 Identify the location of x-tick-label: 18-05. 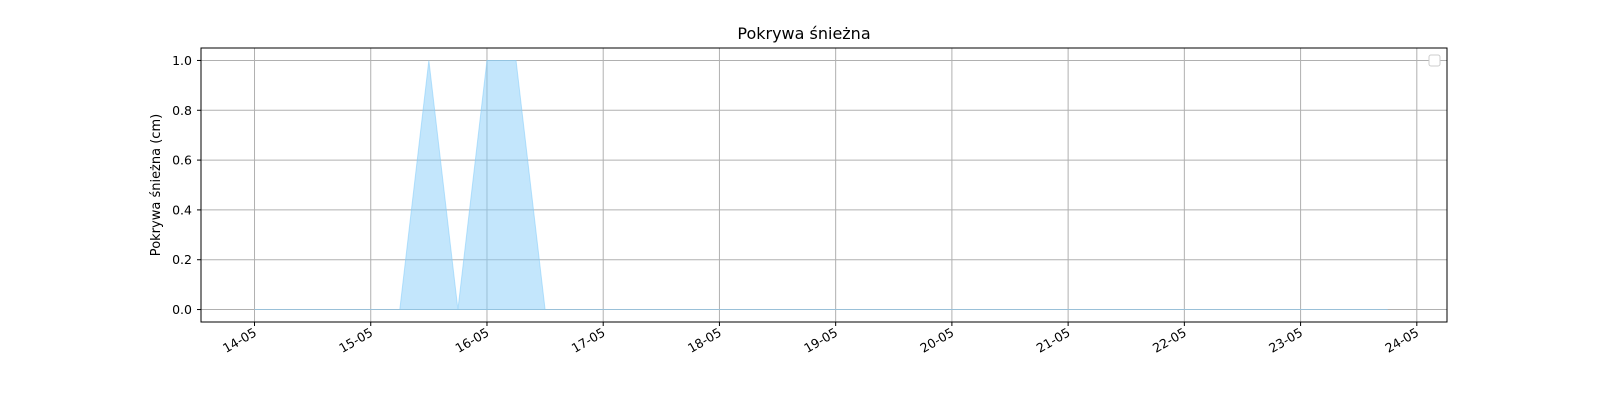
(704, 340).